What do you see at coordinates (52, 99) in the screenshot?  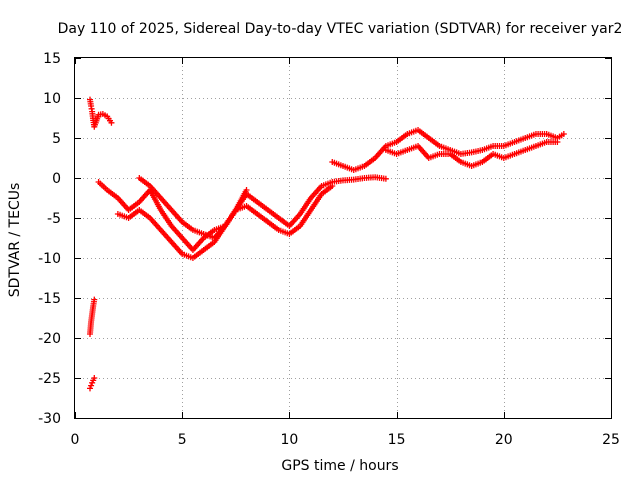 I see `y-tick-label: 10` at bounding box center [52, 99].